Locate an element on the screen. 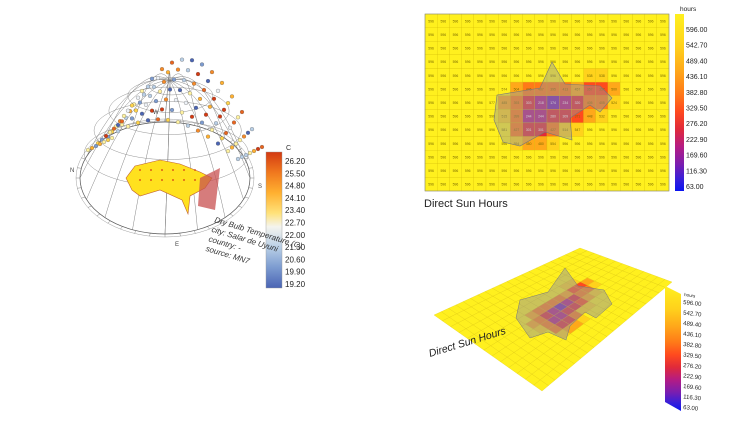 This screenshot has height=423, width=730. grid-cell-value: 485 is located at coordinates (504, 103).